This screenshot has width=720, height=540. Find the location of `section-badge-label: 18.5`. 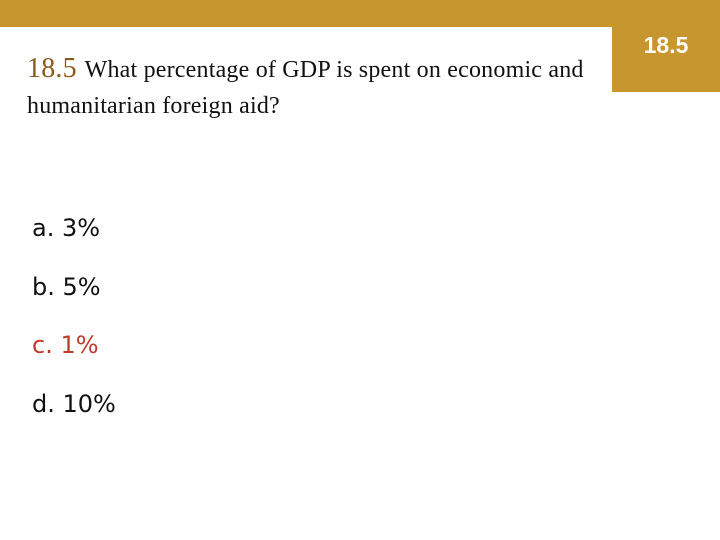

section-badge-label: 18.5 is located at coordinates (666, 44).